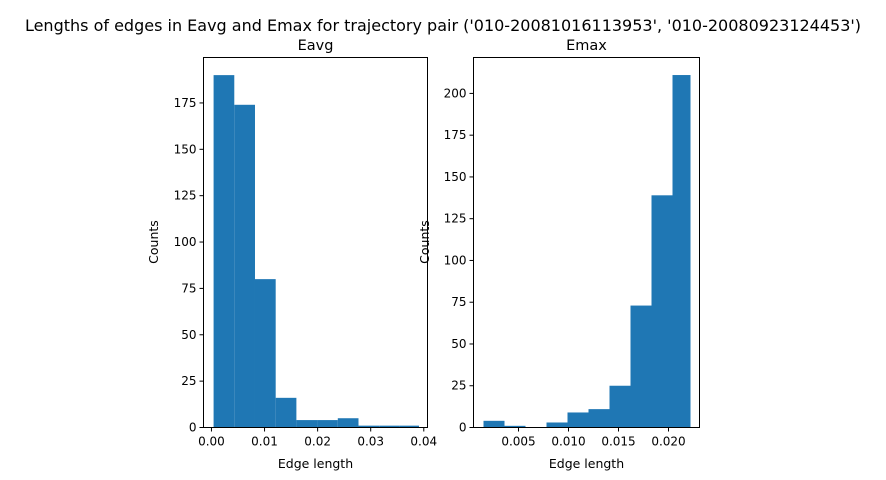 This screenshot has height=480, width=886. What do you see at coordinates (189, 265) in the screenshot?
I see `eavg-y-ticks: 0 25 50 75 100 125 150 175` at bounding box center [189, 265].